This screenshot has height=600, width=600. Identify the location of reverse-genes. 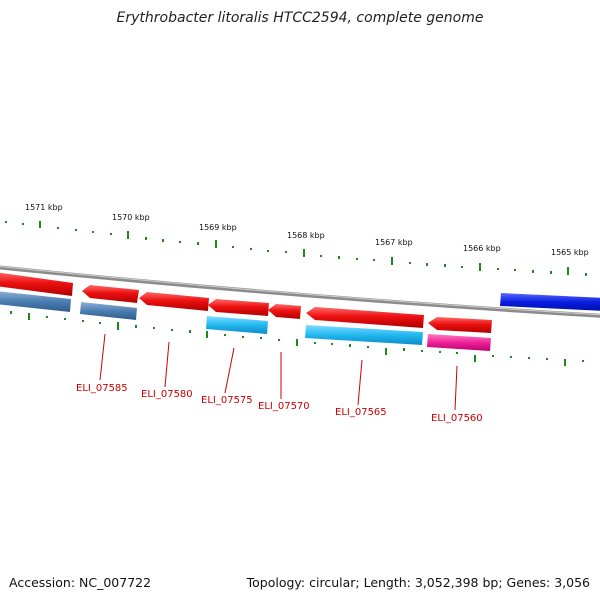
(245, 321).